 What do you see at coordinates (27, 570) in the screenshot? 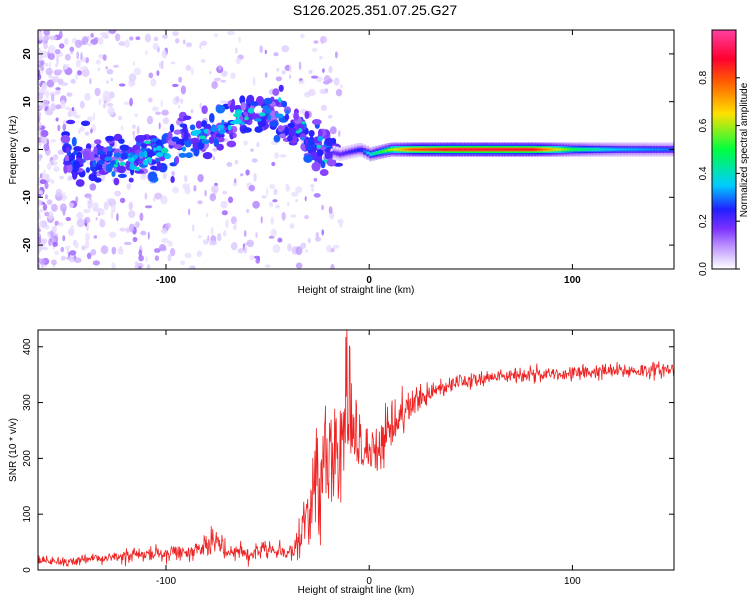
I see `y-tick-label: 0` at bounding box center [27, 570].